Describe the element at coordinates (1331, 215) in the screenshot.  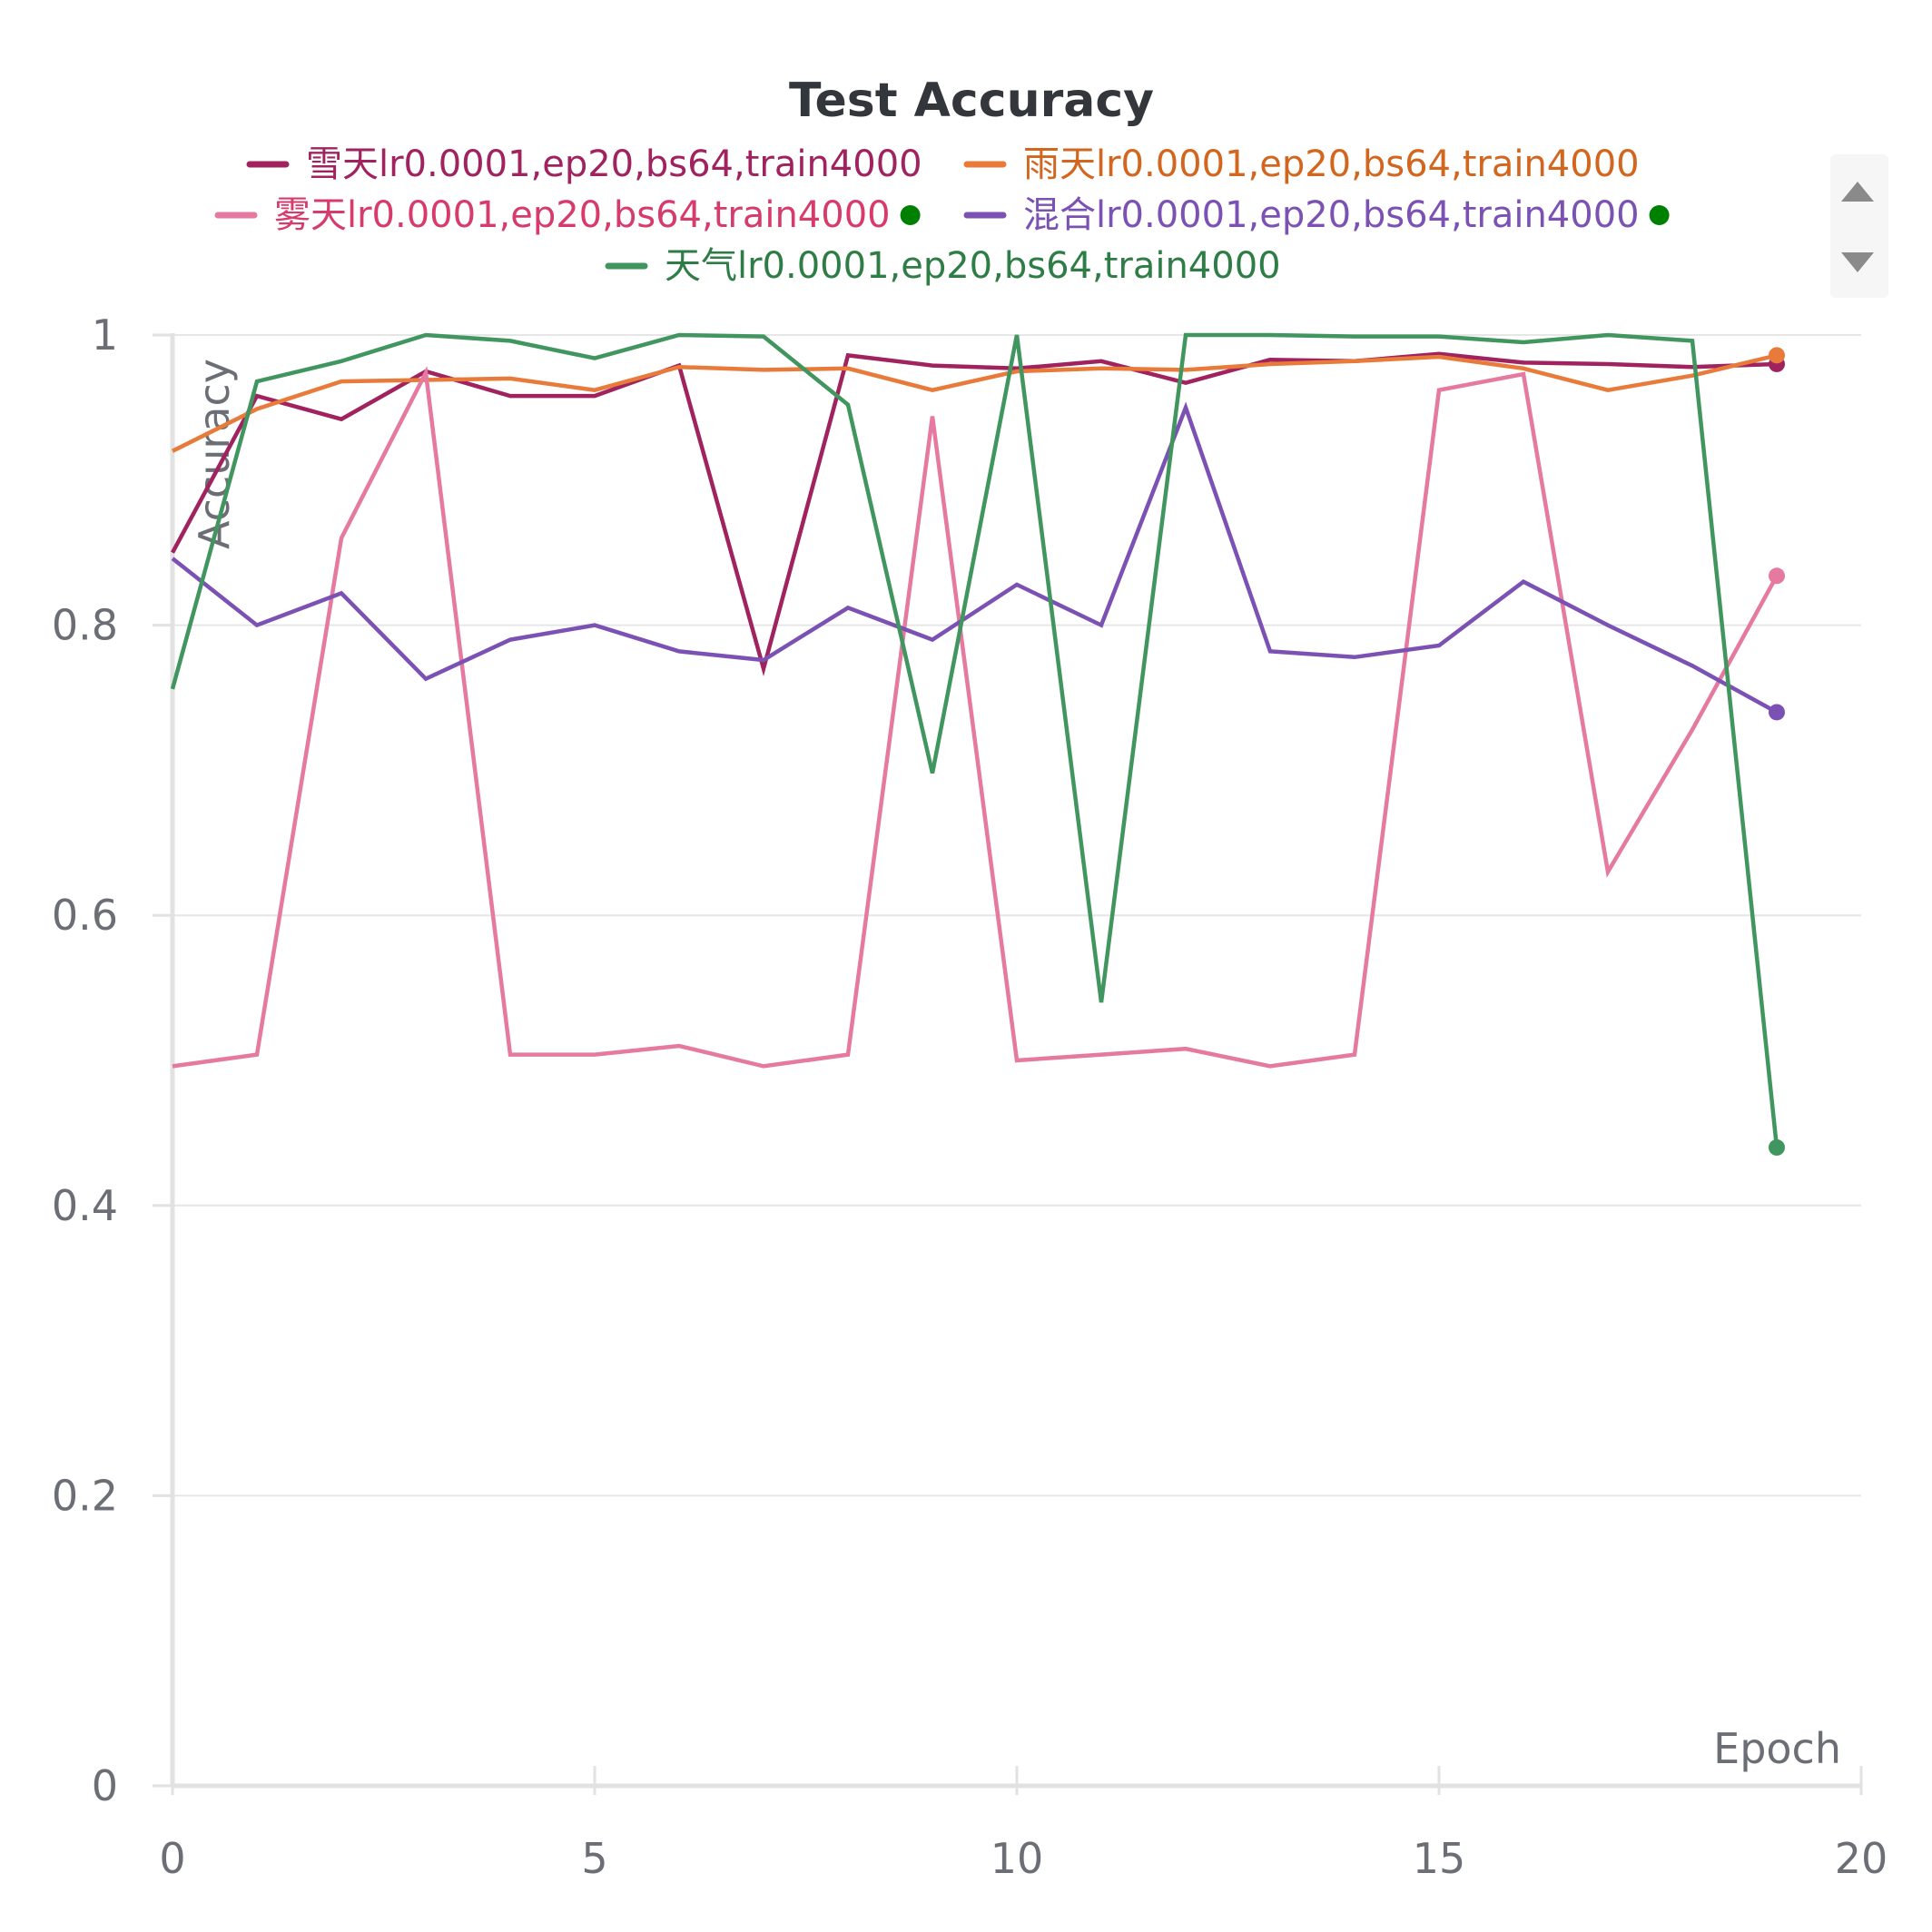
I see `legend-label: 混合lr0.0001,ep20,bs64,train4000` at that location.